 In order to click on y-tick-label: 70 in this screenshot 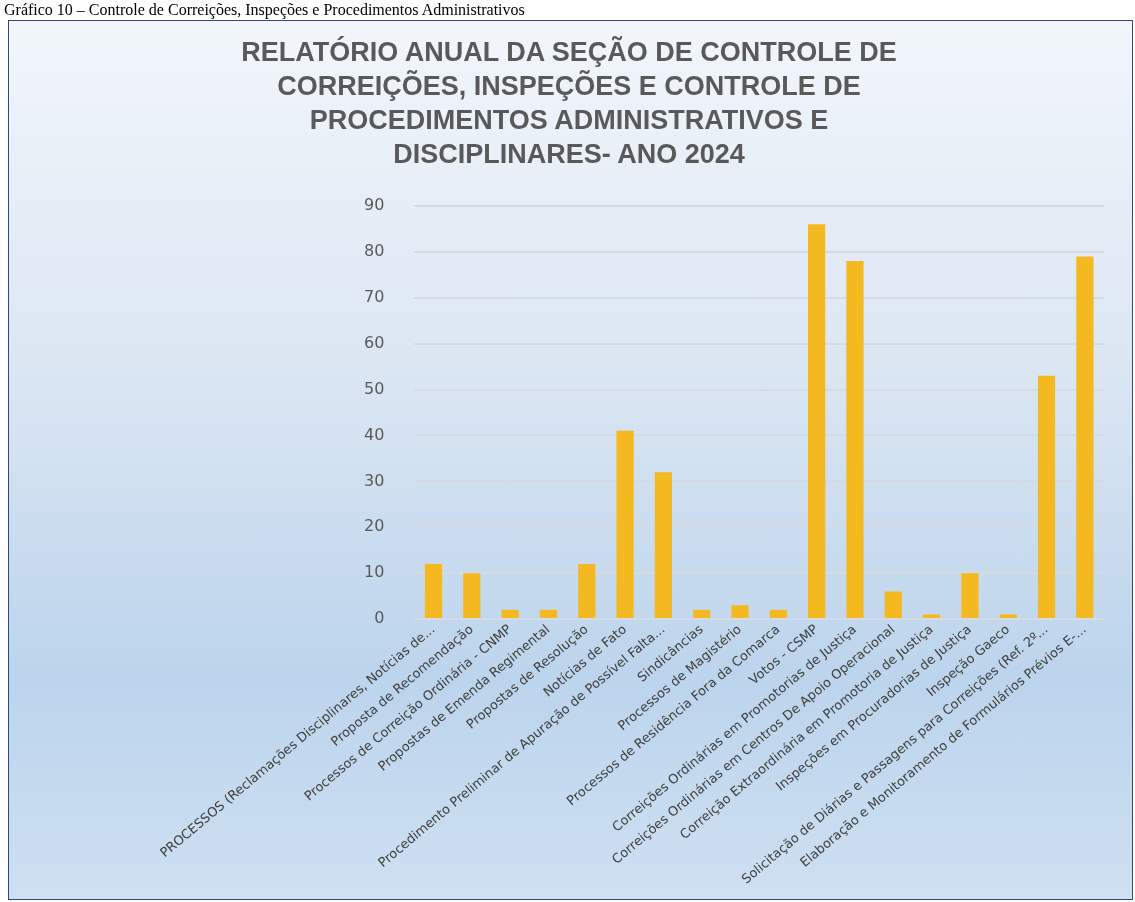, I will do `click(374, 296)`.